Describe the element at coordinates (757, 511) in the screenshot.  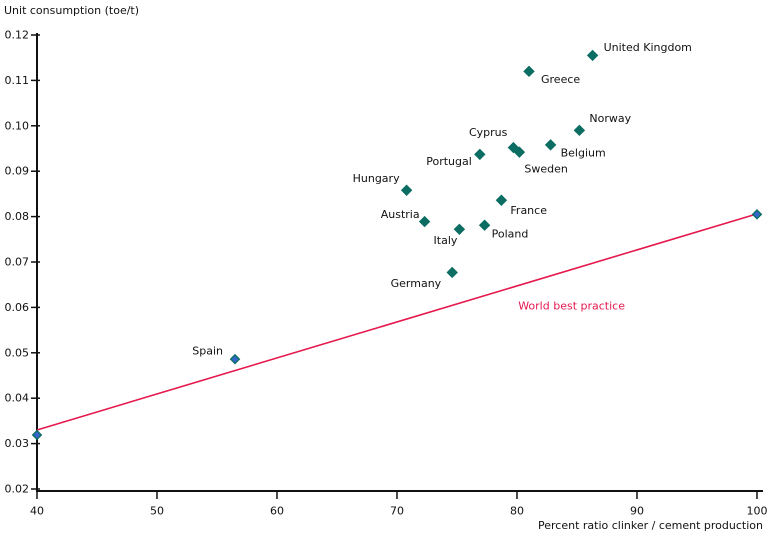
I see `x-tick-label: 100` at that location.